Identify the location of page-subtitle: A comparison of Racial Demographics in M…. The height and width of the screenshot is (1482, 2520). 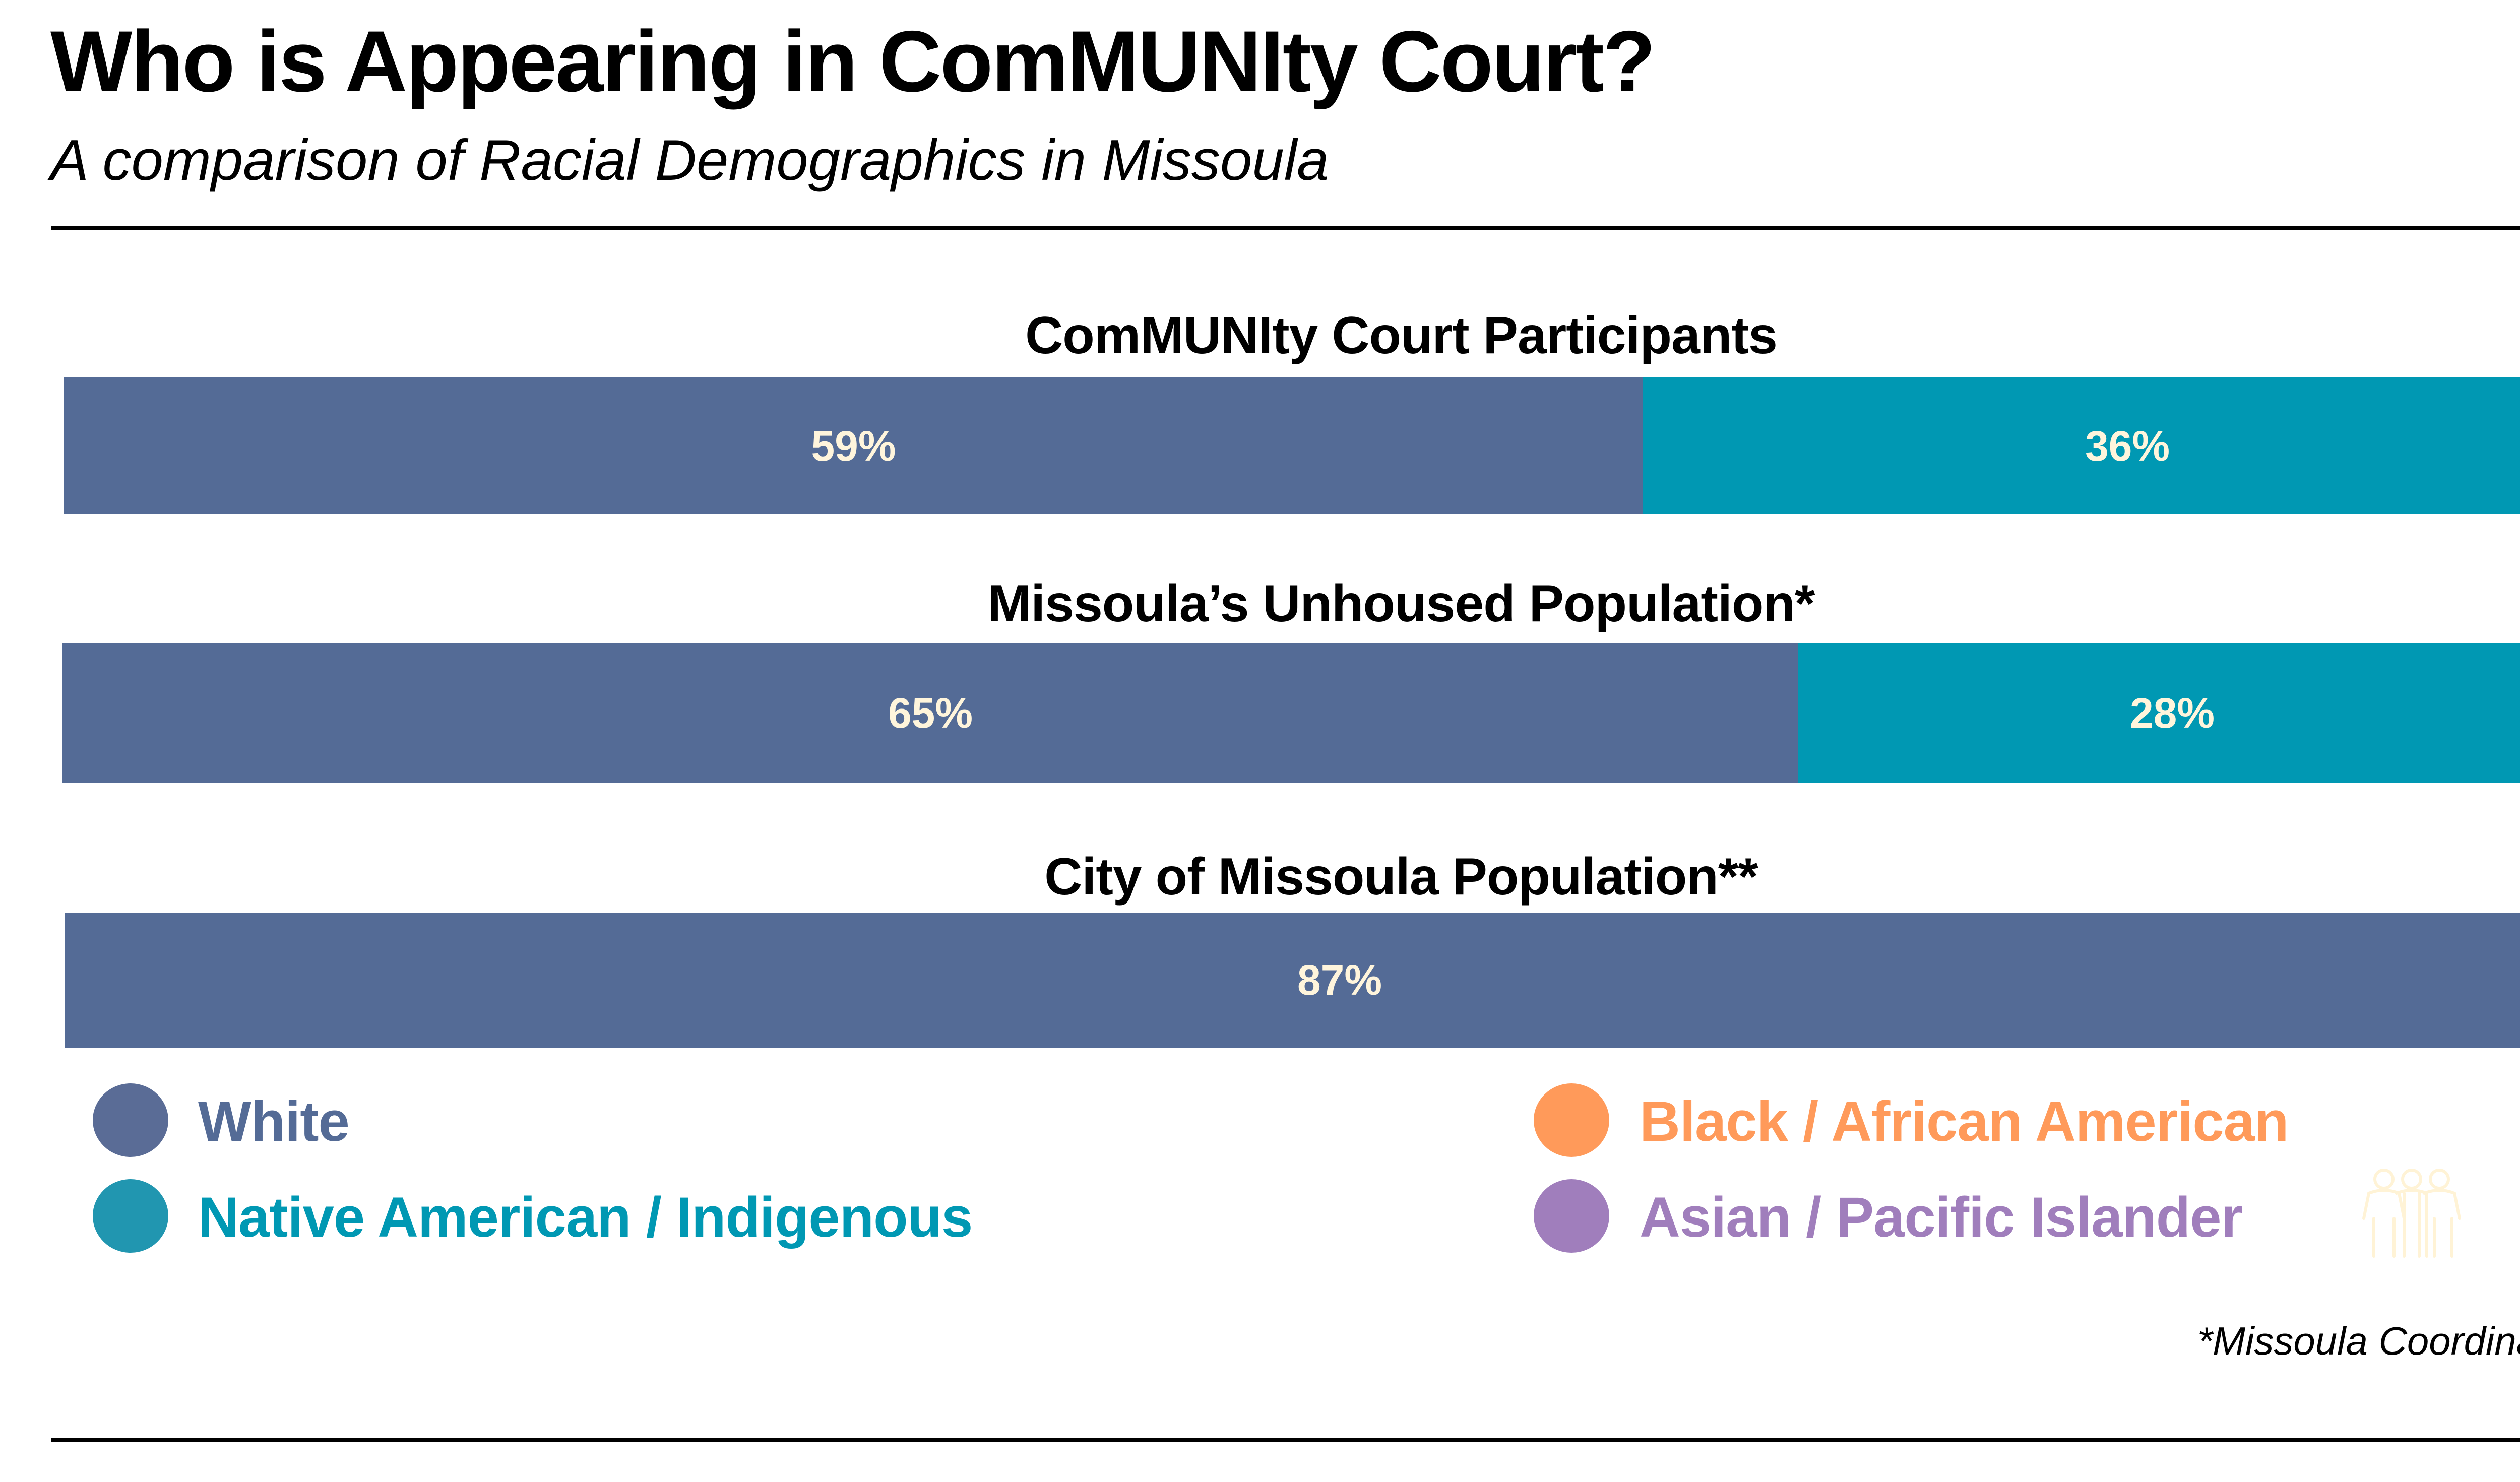
(689, 160).